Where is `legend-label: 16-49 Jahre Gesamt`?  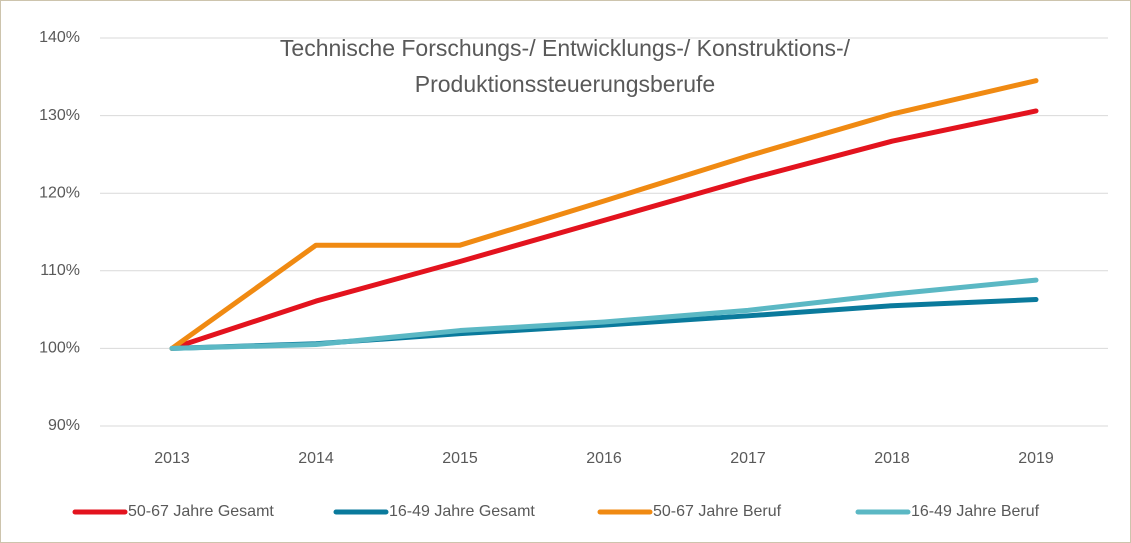
legend-label: 16-49 Jahre Gesamt is located at coordinates (462, 511).